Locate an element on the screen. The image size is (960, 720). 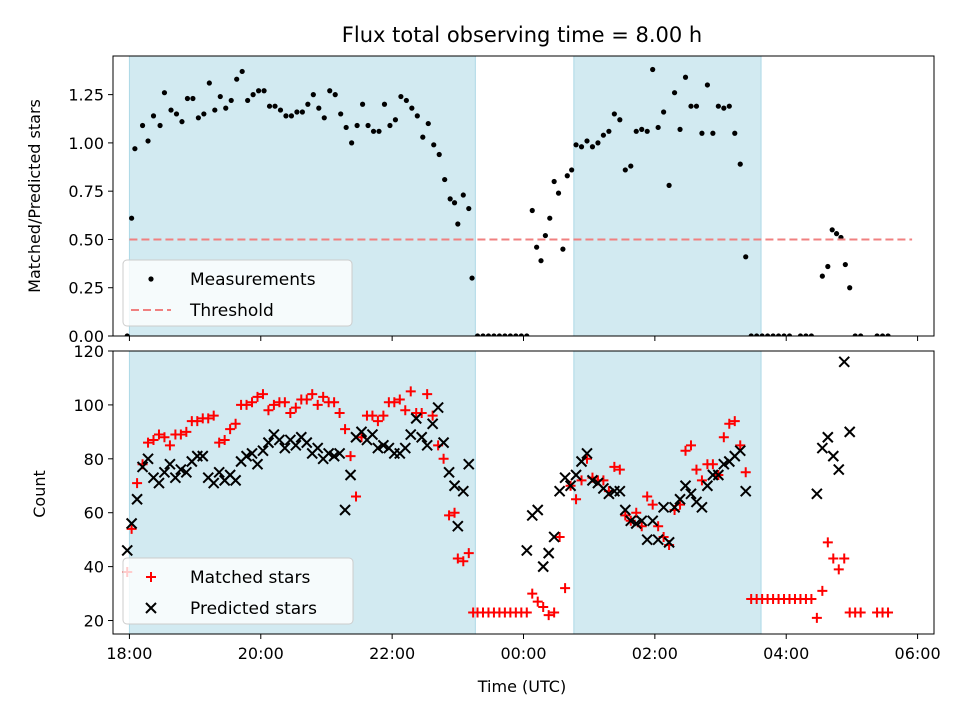
bottom-y-axis-label: Count is located at coordinates (39, 494).